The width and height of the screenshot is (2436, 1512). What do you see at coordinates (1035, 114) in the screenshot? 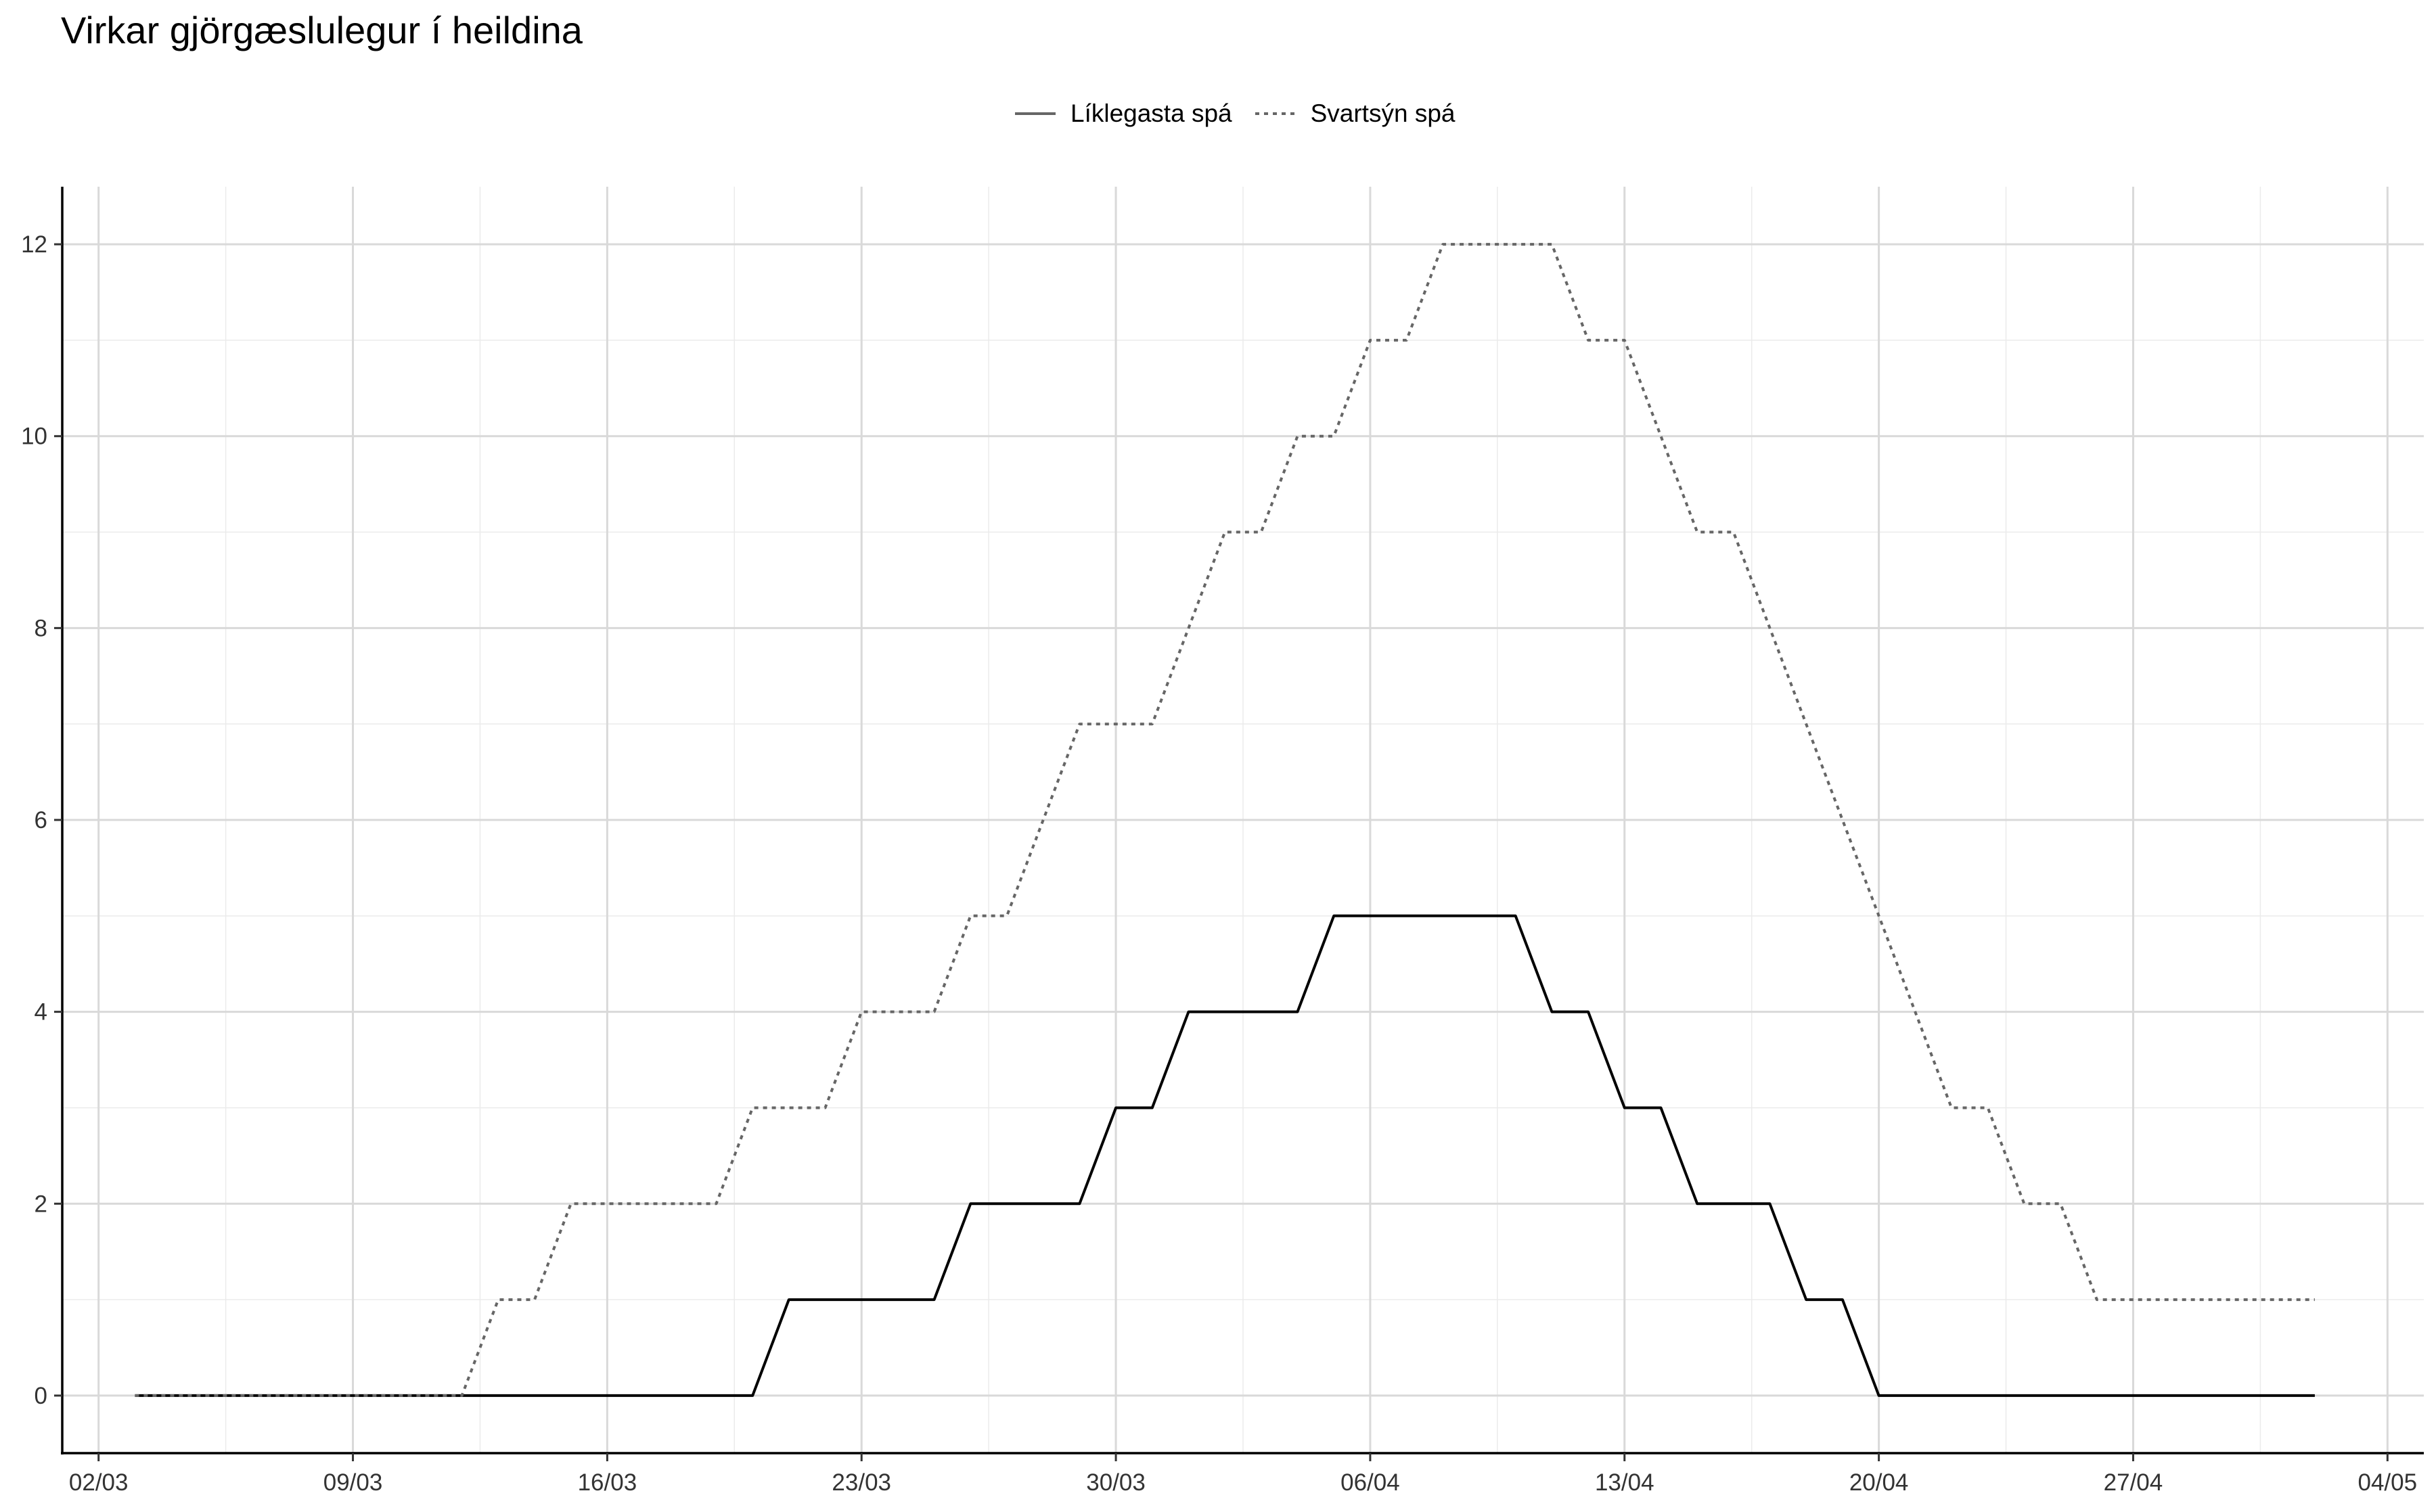
I see `legend-key-solid-line-icon` at bounding box center [1035, 114].